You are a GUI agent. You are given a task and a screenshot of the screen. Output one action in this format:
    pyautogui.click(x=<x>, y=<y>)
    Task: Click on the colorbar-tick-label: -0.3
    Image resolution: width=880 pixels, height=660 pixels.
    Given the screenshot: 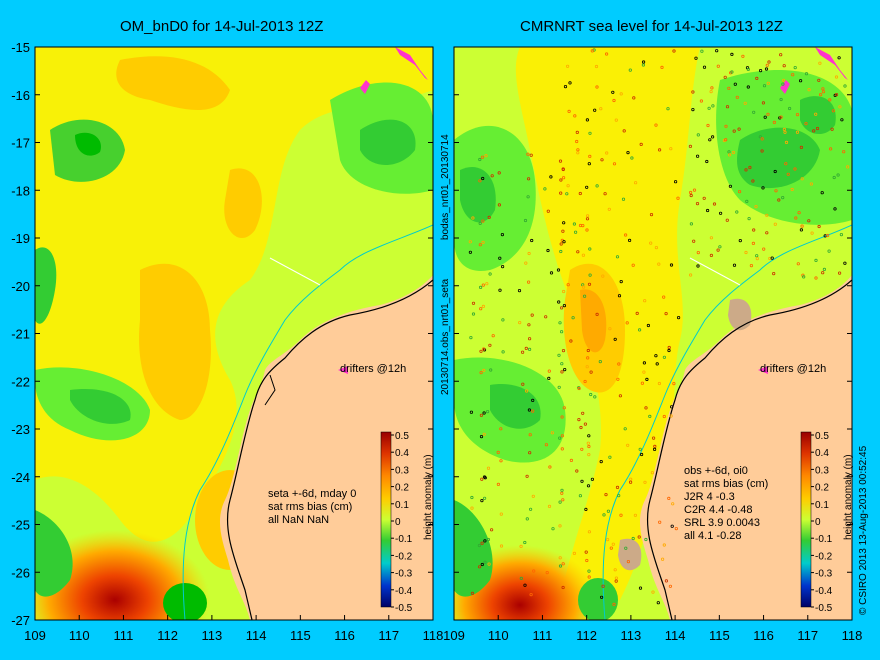 What is the action you would take?
    pyautogui.click(x=404, y=574)
    